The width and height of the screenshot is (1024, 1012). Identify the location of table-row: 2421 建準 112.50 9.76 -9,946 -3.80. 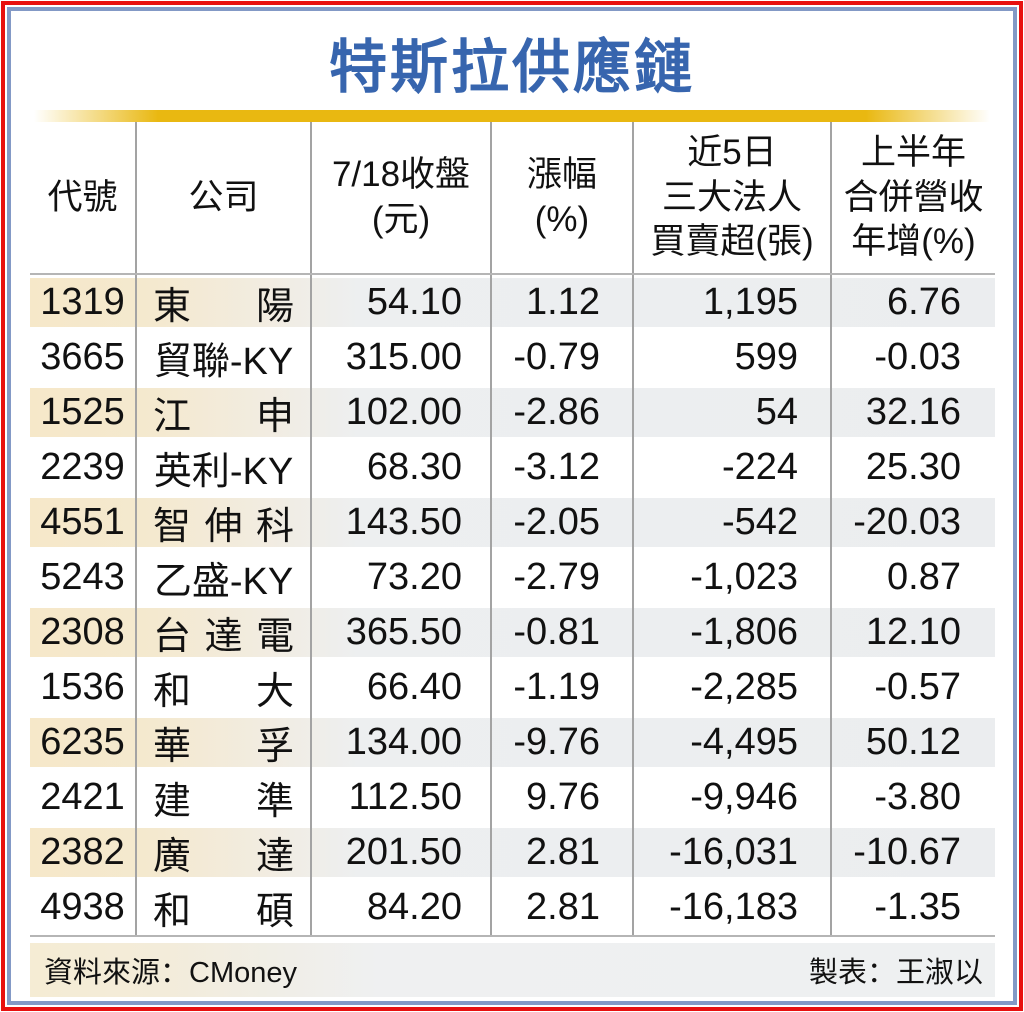
(512, 798).